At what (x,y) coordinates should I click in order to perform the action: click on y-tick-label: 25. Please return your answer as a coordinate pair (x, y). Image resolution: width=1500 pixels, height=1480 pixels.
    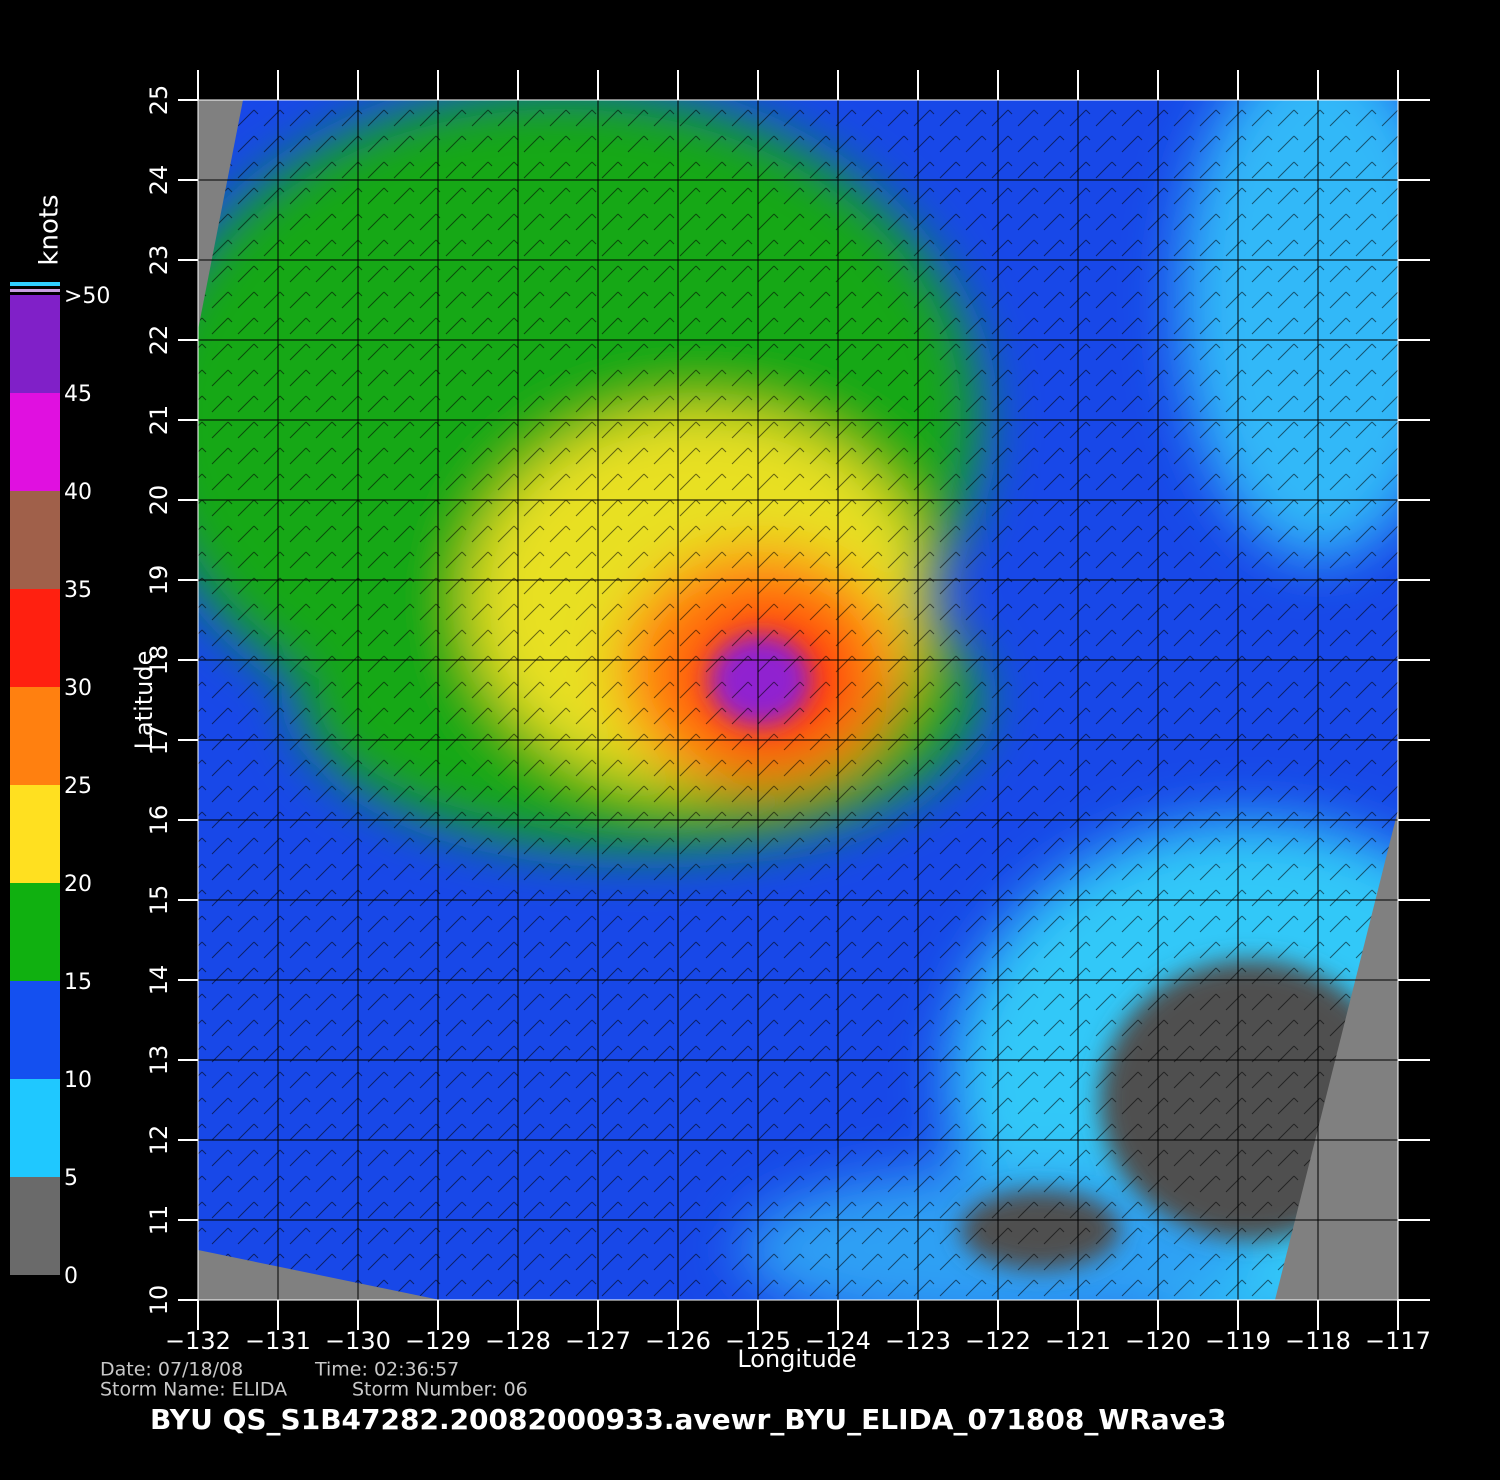
    Looking at the image, I should click on (159, 100).